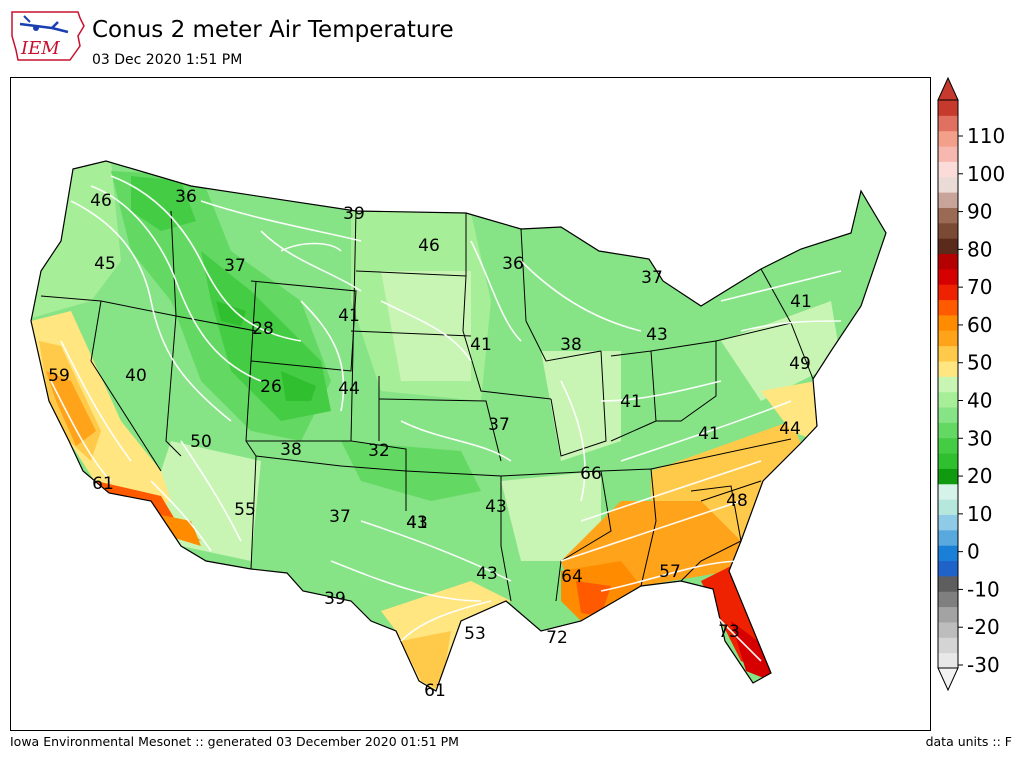 Image resolution: width=1024 pixels, height=768 pixels. What do you see at coordinates (136, 376) in the screenshot?
I see `point-label: 40` at bounding box center [136, 376].